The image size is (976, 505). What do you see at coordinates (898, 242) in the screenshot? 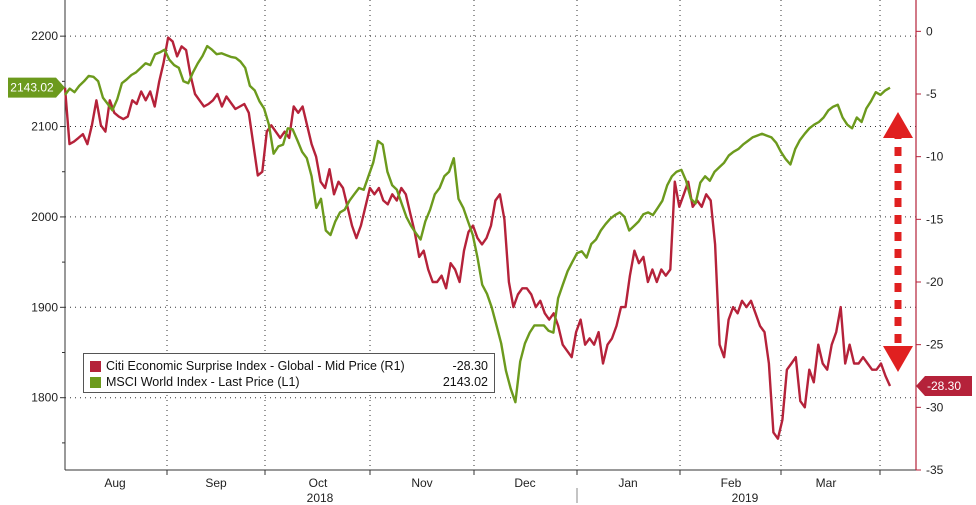
I see `annotation-arrow` at bounding box center [898, 242].